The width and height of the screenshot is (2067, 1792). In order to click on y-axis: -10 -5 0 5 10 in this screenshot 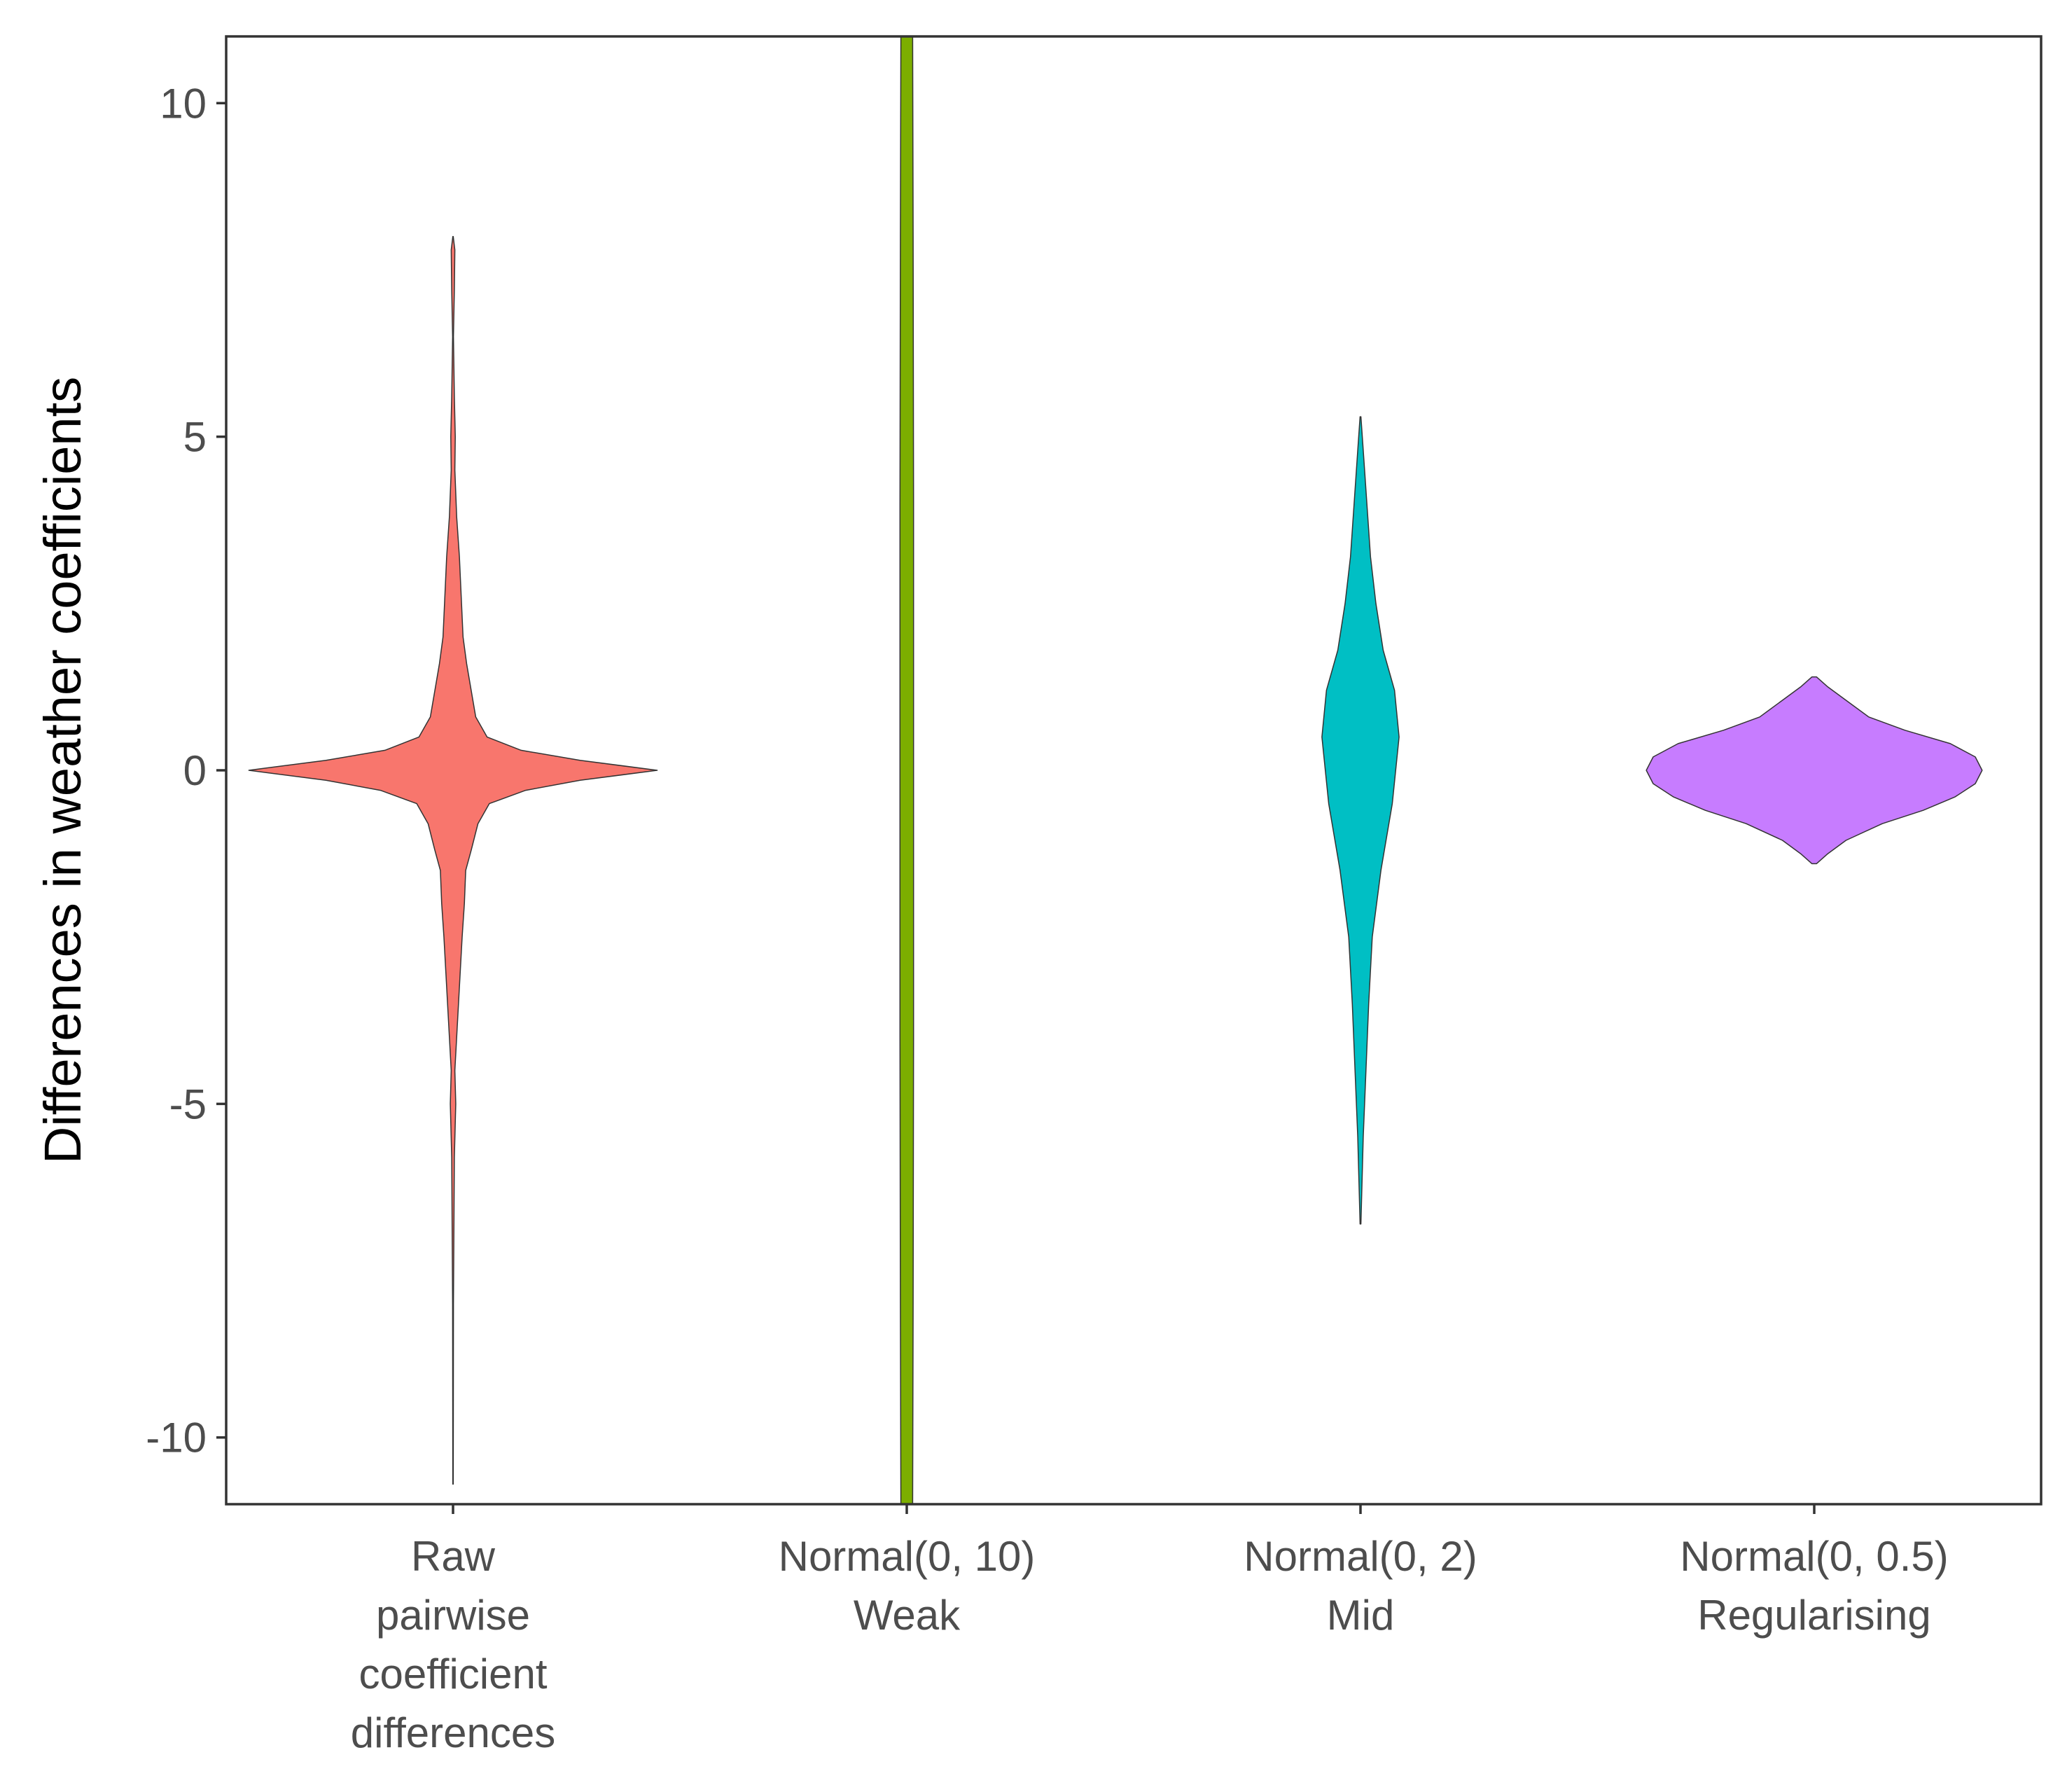, I will do `click(186, 770)`.